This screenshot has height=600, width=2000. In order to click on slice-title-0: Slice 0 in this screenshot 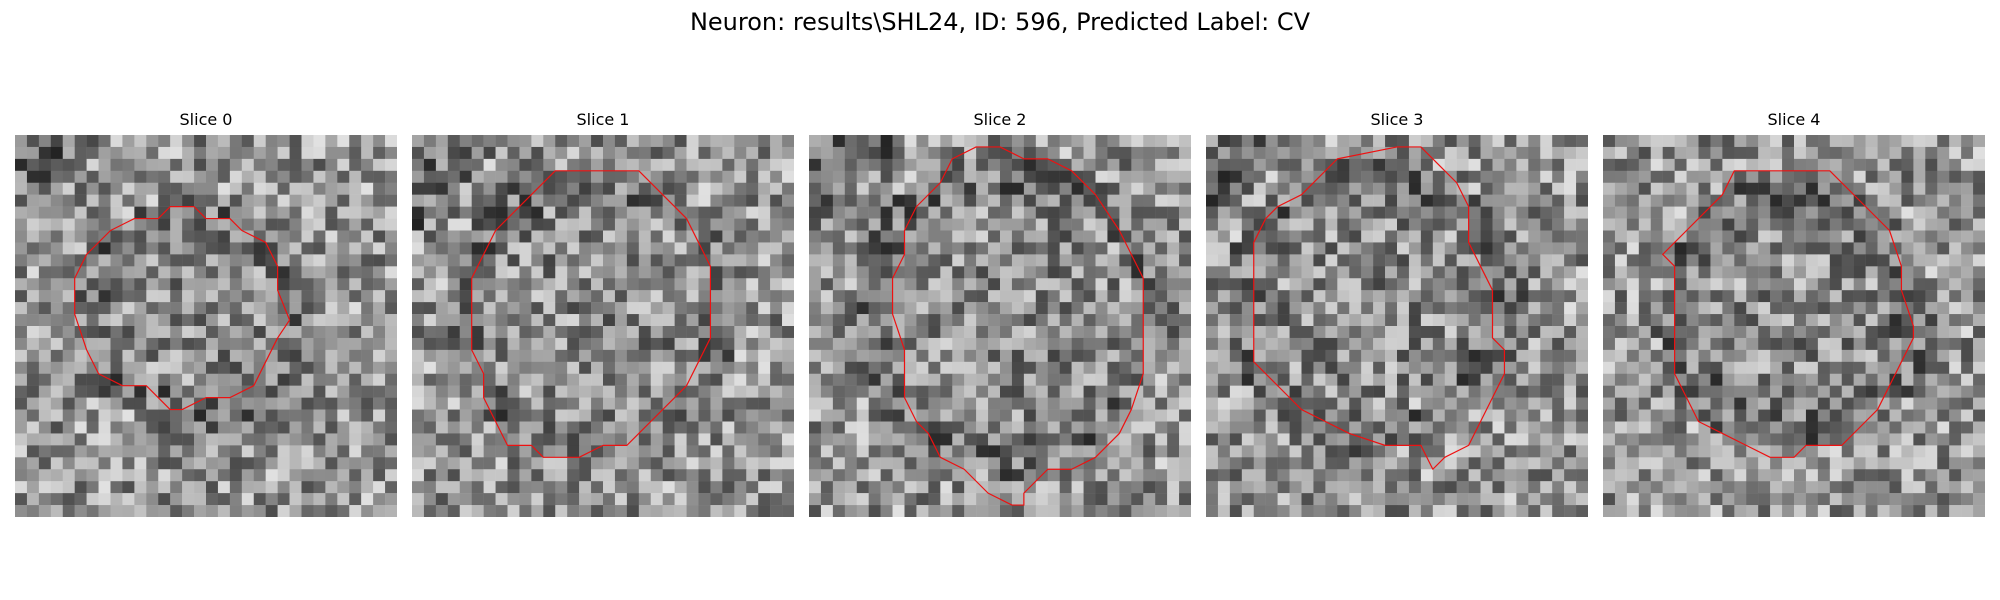, I will do `click(206, 119)`.